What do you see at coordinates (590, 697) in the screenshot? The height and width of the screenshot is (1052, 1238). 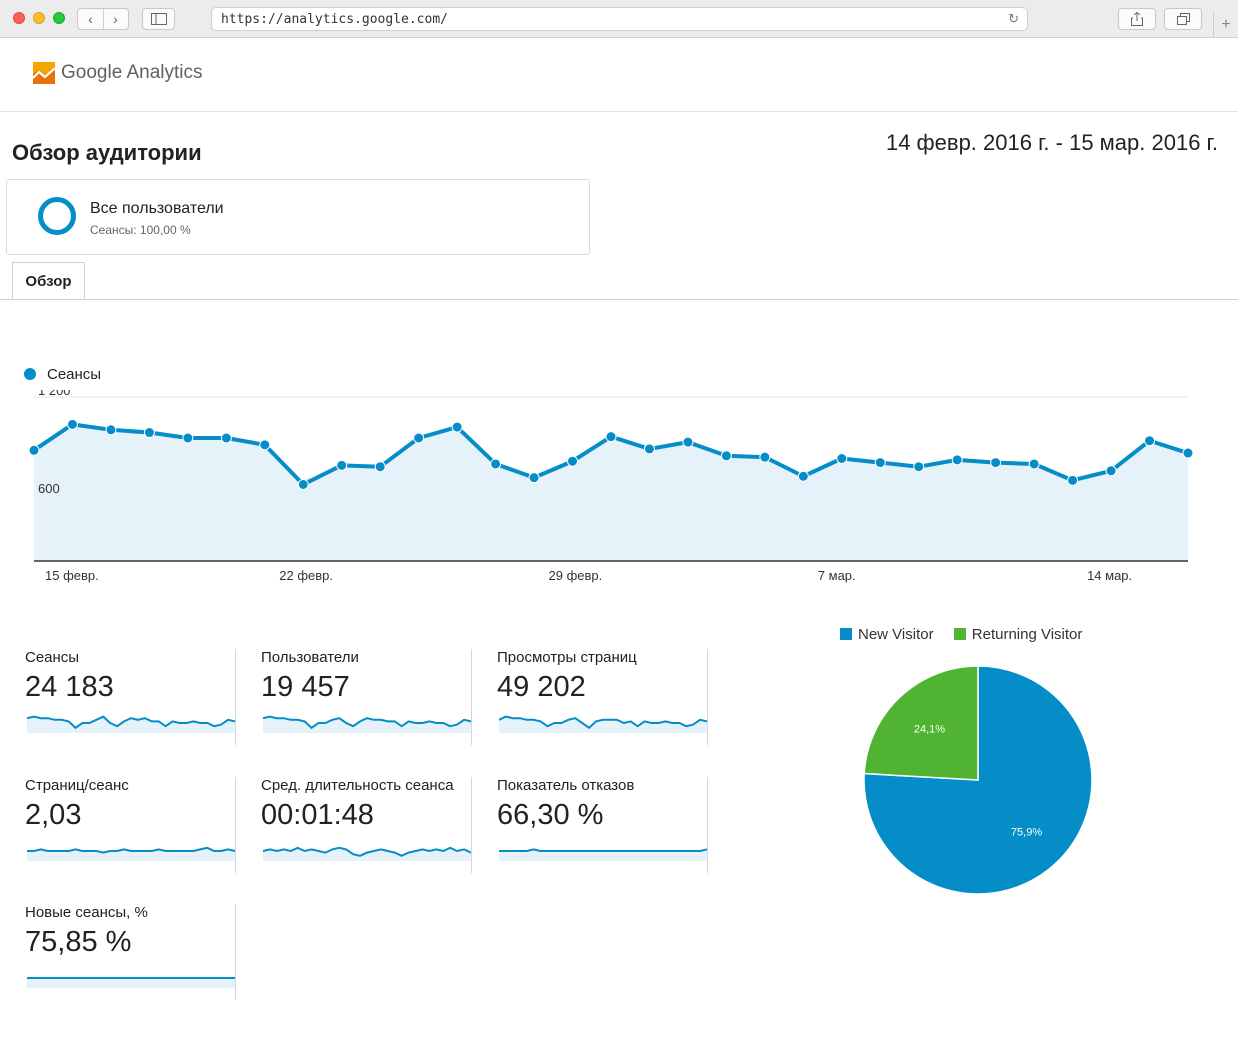 I see `metric-card: Просмотры страниц 49 202` at bounding box center [590, 697].